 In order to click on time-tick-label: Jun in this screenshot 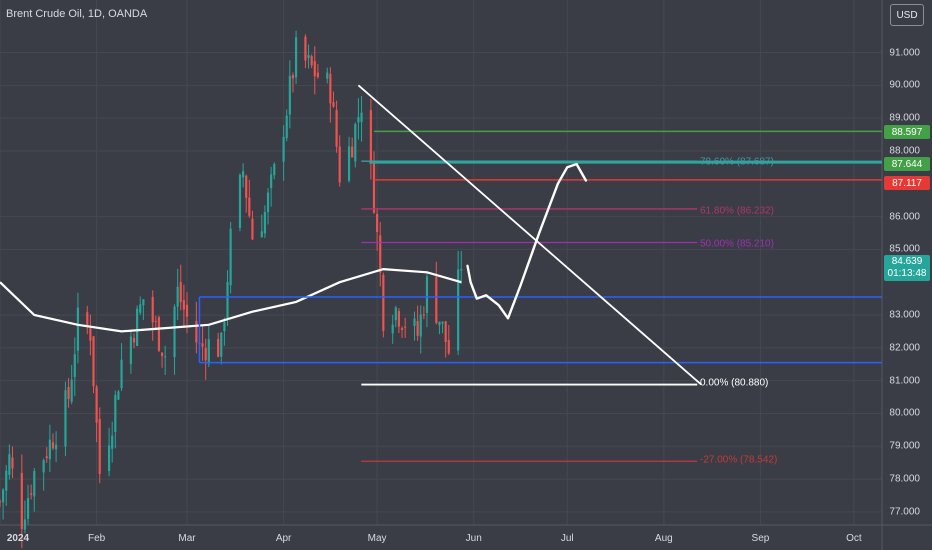, I will do `click(473, 538)`.